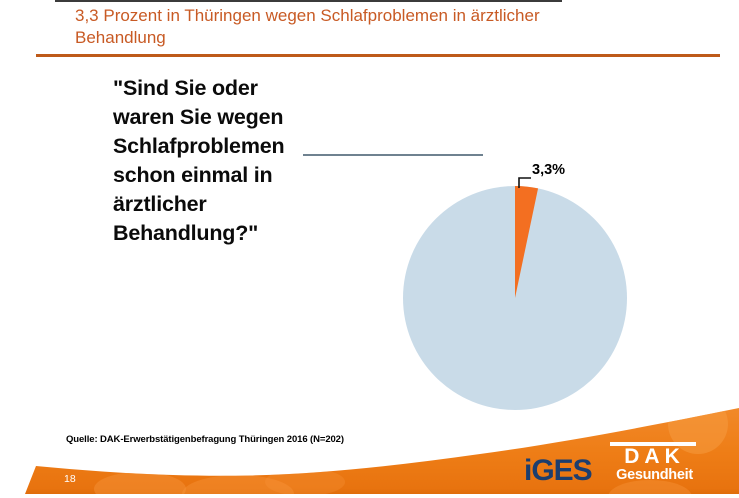 This screenshot has height=498, width=739. What do you see at coordinates (378, 55) in the screenshot?
I see `title-underline` at bounding box center [378, 55].